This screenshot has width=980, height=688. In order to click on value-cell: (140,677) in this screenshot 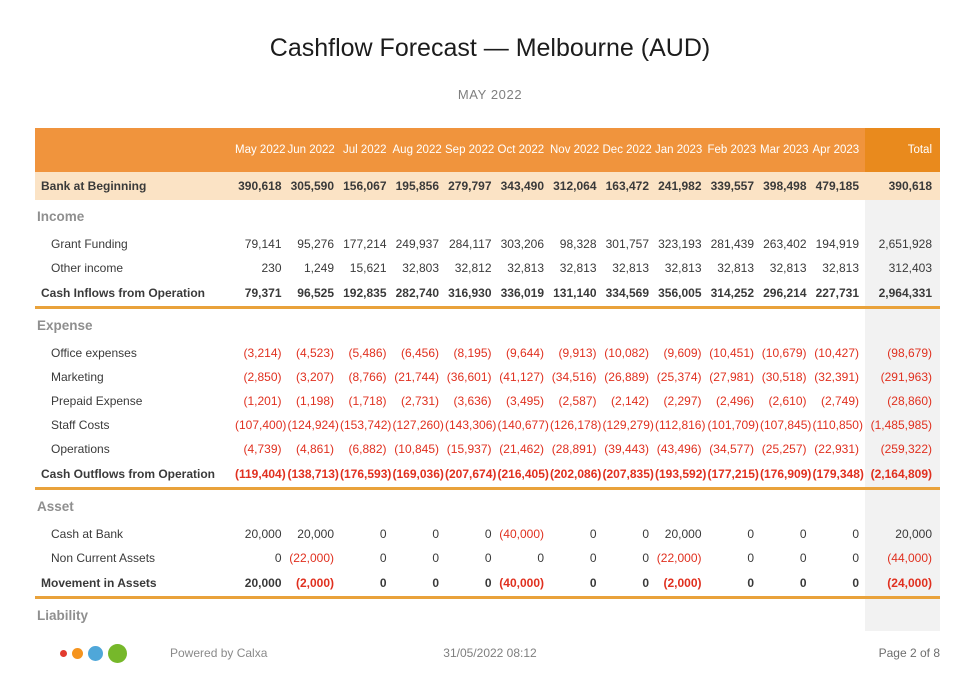, I will do `click(523, 425)`.